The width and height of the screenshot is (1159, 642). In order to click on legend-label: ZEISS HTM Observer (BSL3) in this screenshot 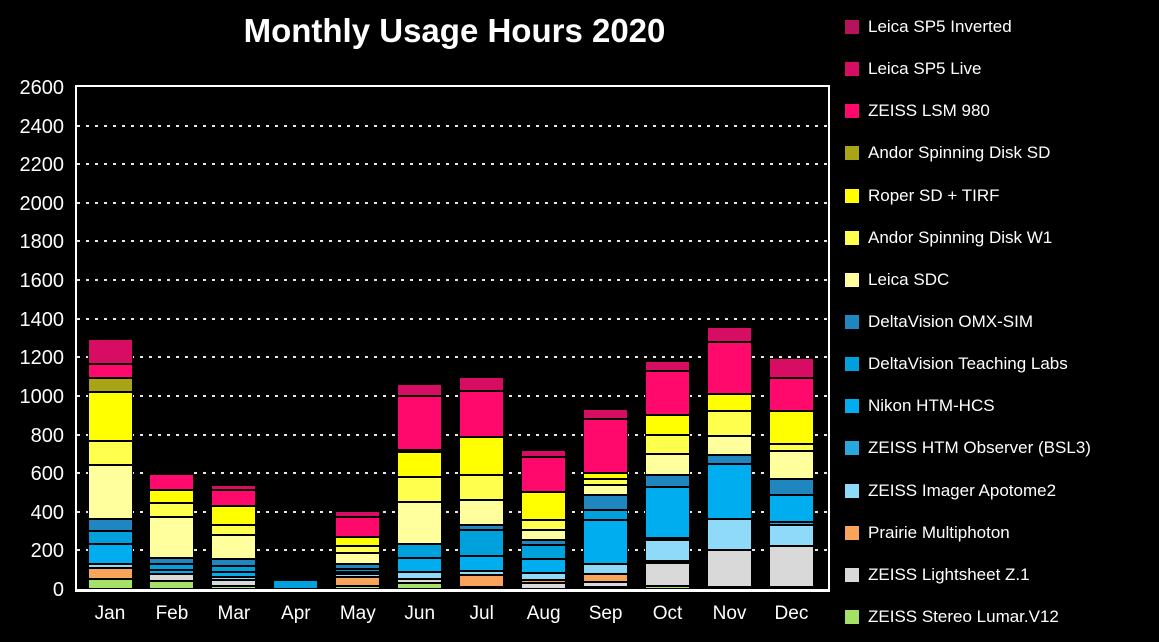, I will do `click(979, 448)`.